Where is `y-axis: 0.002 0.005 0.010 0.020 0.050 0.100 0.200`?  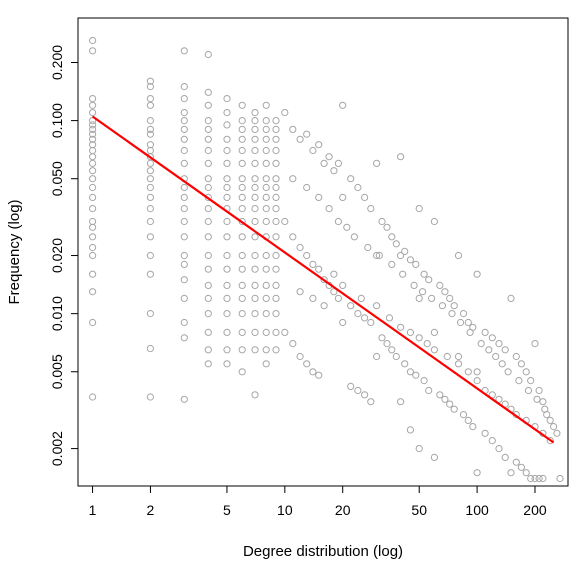 y-axis: 0.002 0.005 0.010 0.020 0.050 0.100 0.200 is located at coordinates (64, 255).